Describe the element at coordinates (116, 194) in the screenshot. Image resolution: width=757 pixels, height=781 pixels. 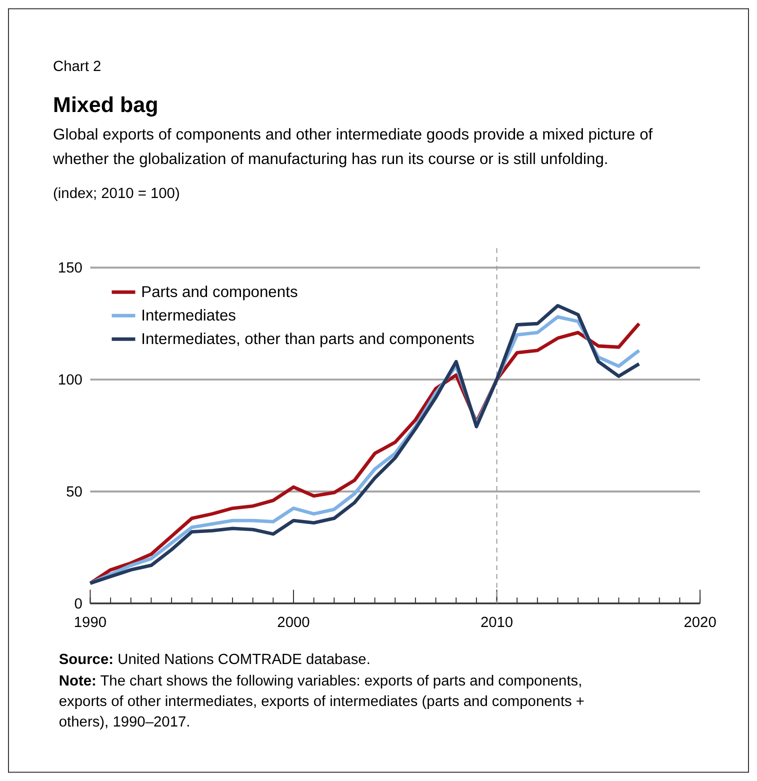
I see `y-axis-title: (index; 2010 = 100)` at that location.